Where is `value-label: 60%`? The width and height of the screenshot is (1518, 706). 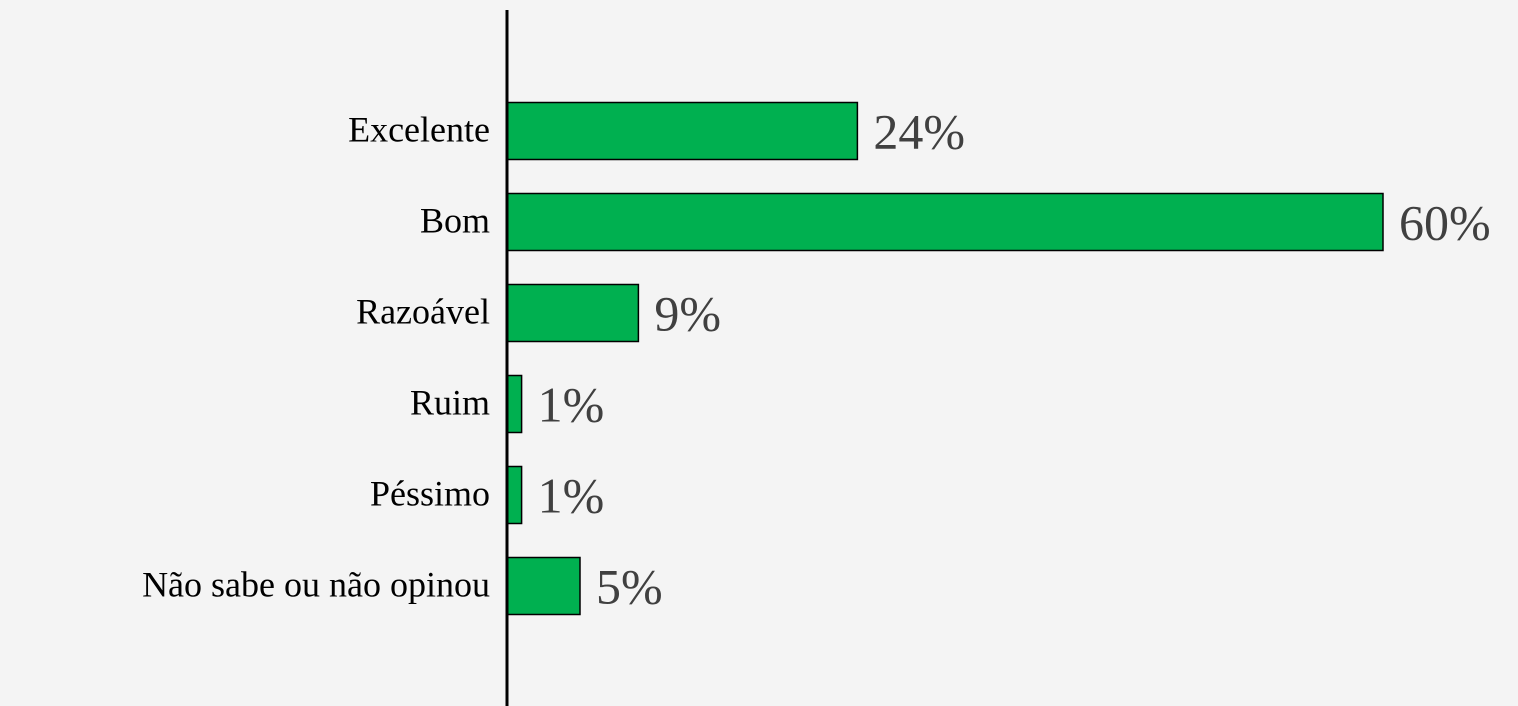
value-label: 60% is located at coordinates (1445, 222).